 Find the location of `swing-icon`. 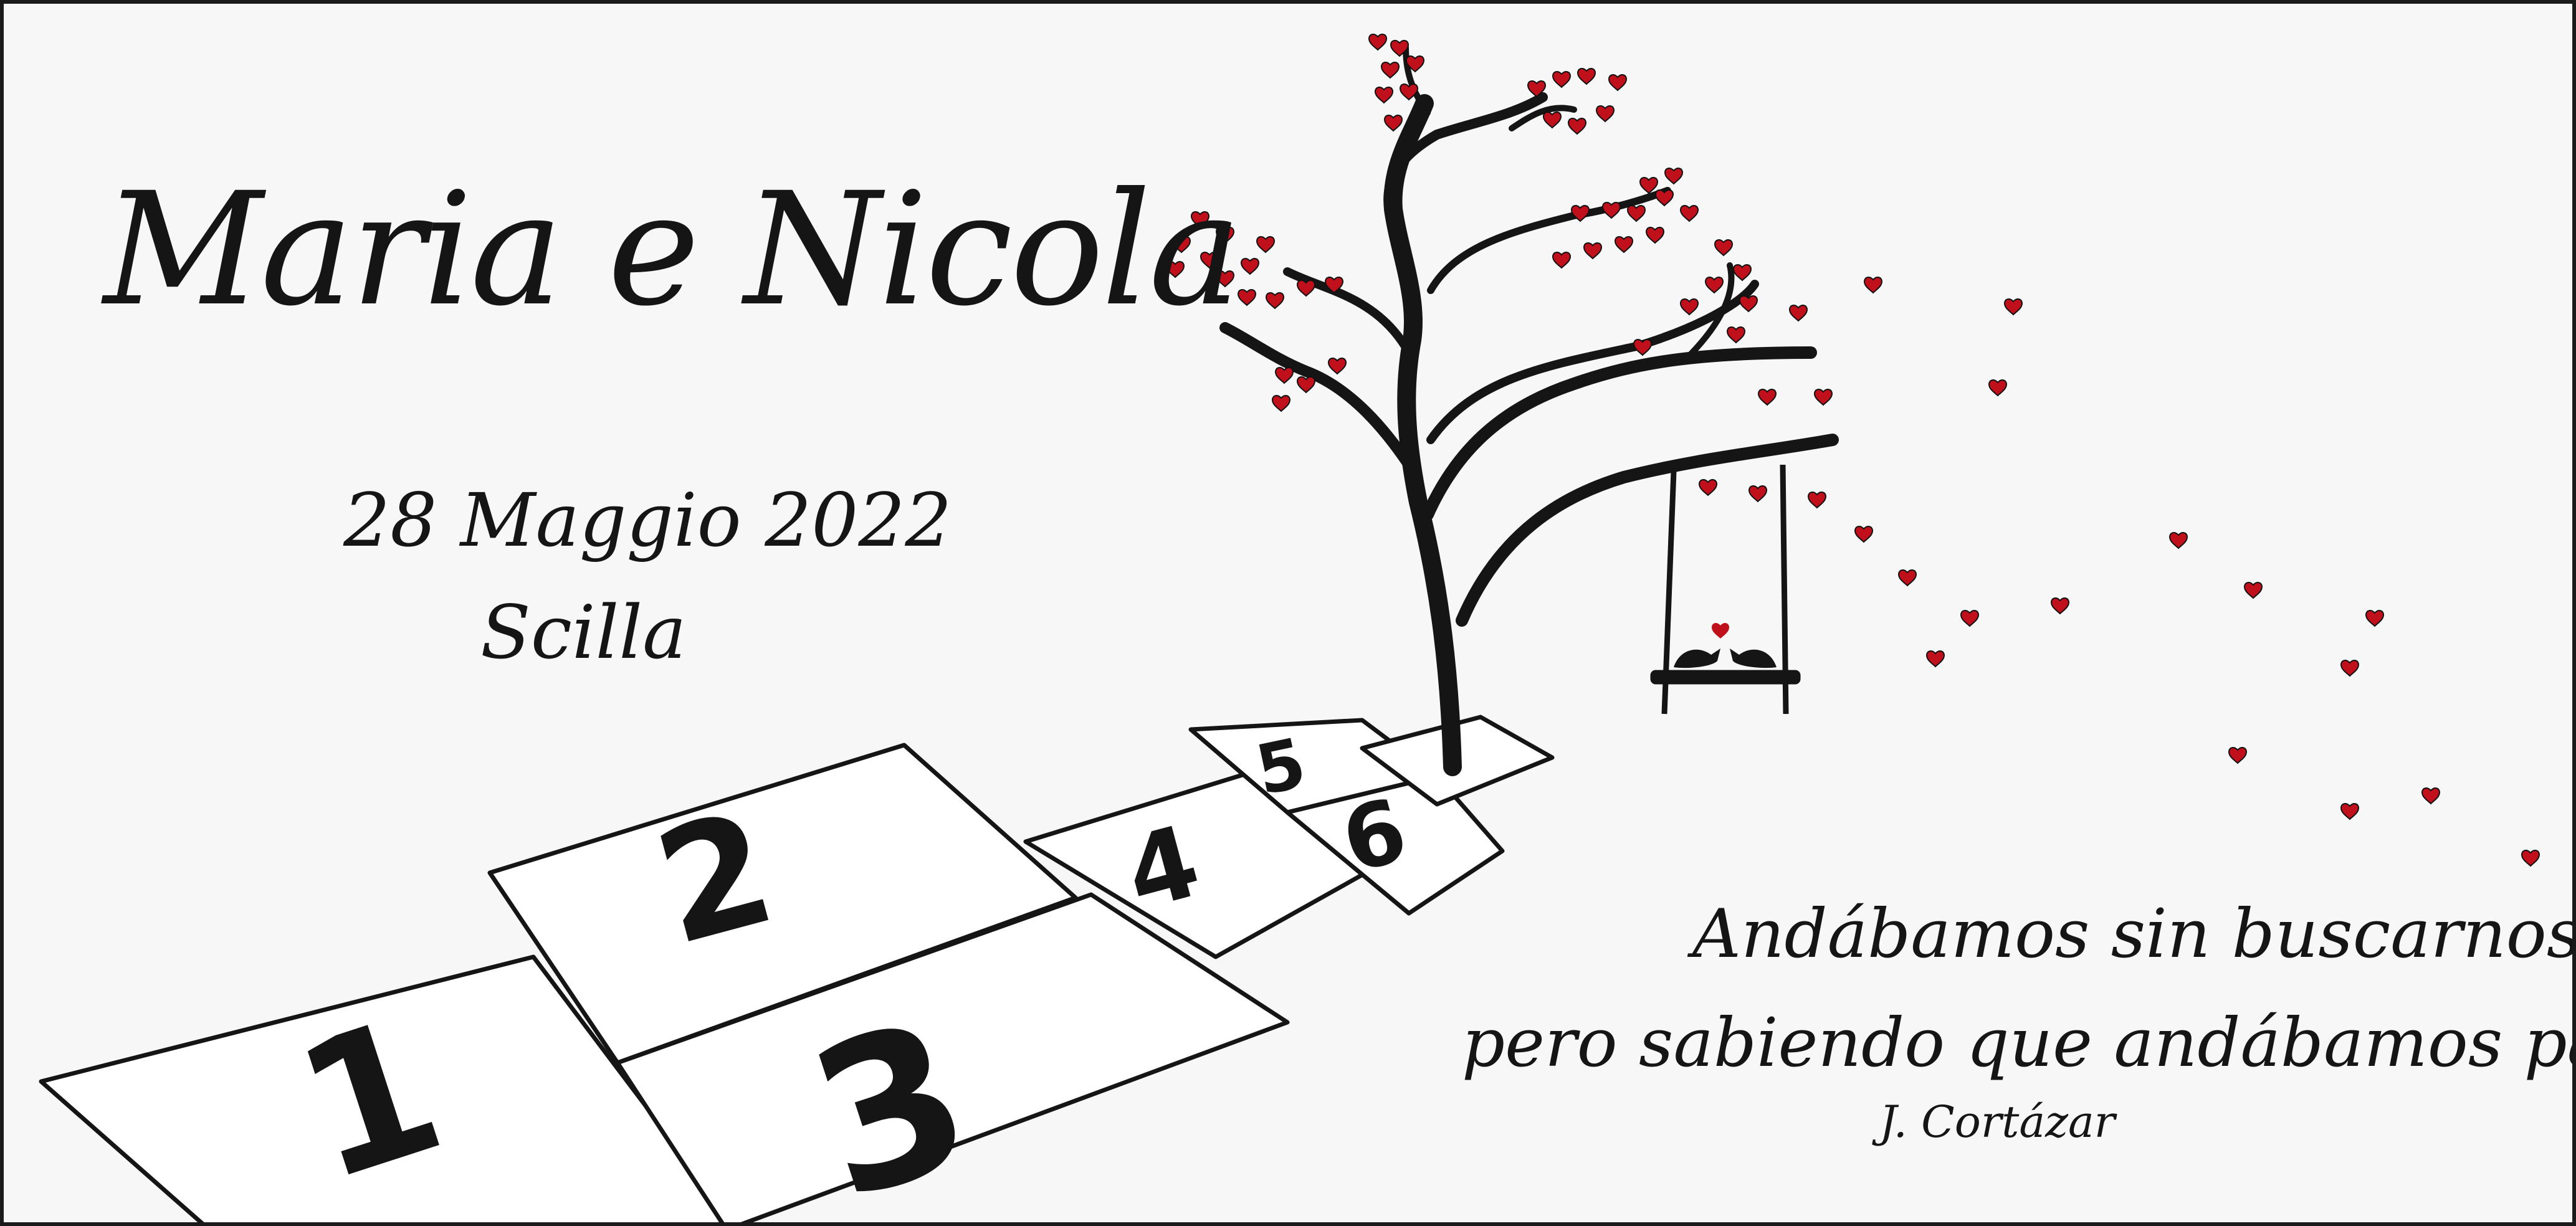

swing-icon is located at coordinates (1726, 589).